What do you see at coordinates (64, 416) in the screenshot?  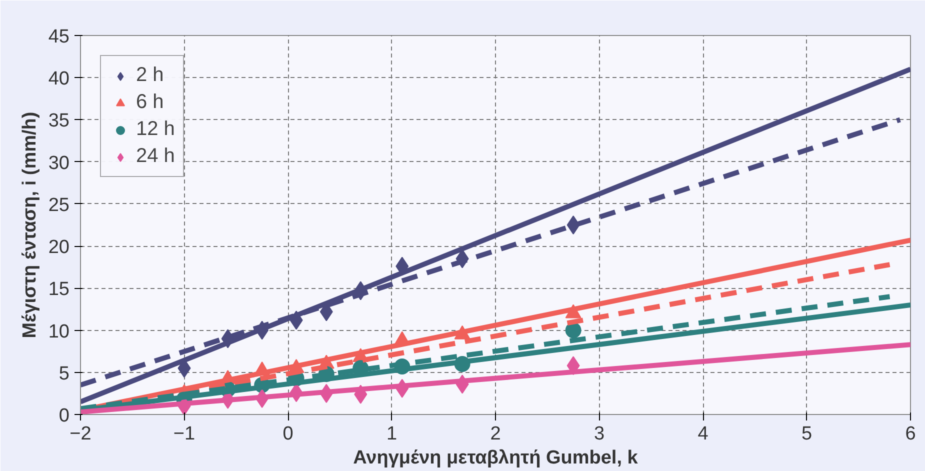 I see `y-tick-label: 0` at bounding box center [64, 416].